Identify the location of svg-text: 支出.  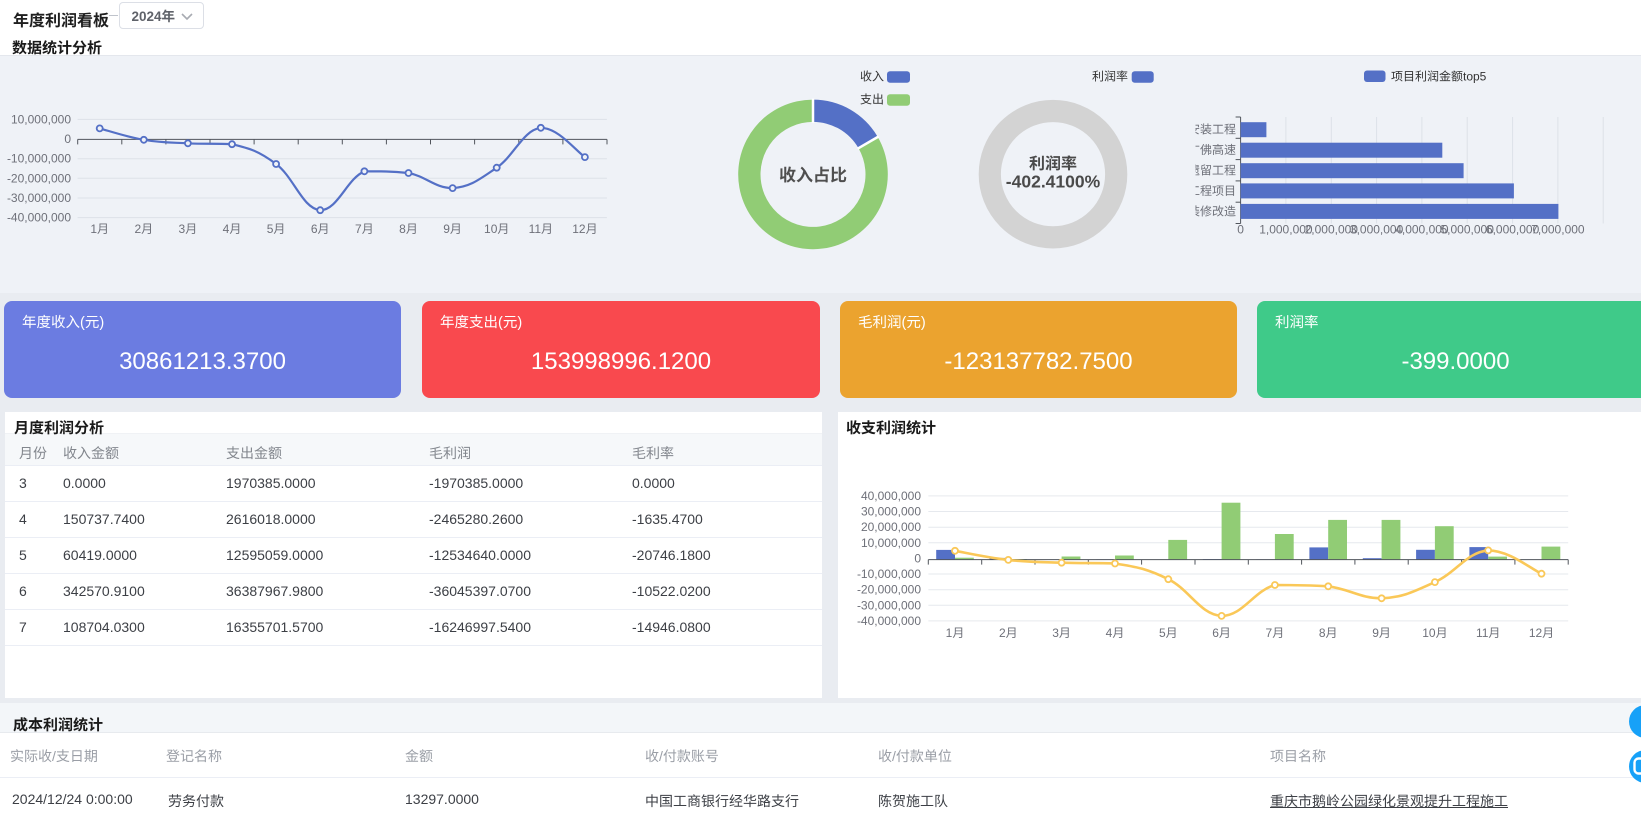
(872, 100).